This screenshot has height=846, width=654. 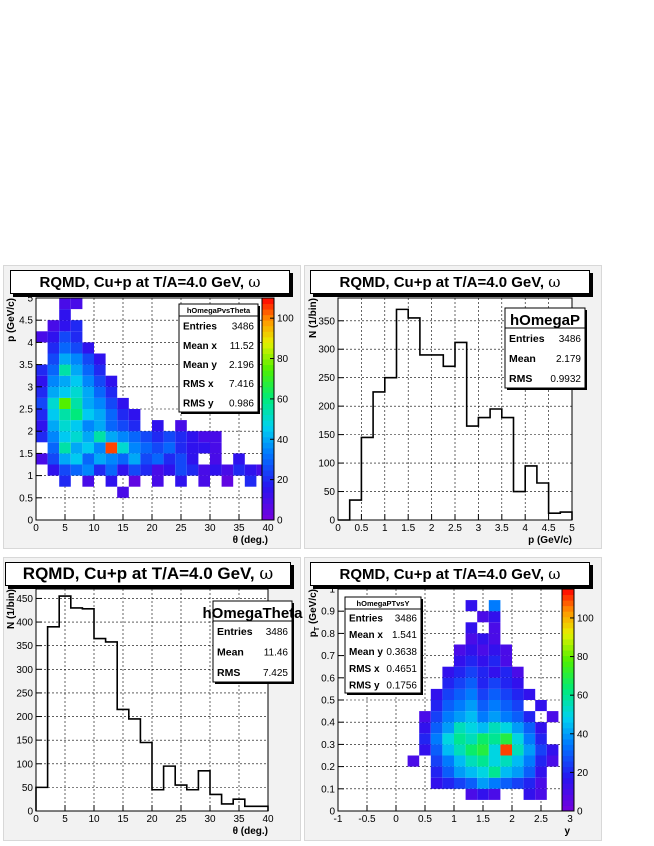 I want to click on x-tick-label: 4, so click(x=525, y=528).